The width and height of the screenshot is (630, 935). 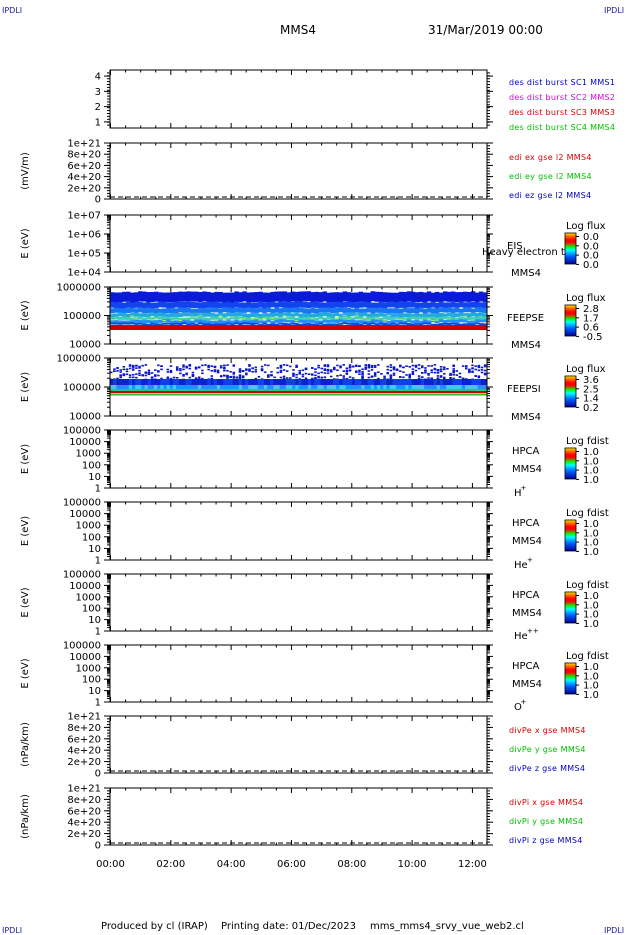 I want to click on y-tick-label: 0, so click(x=98, y=200).